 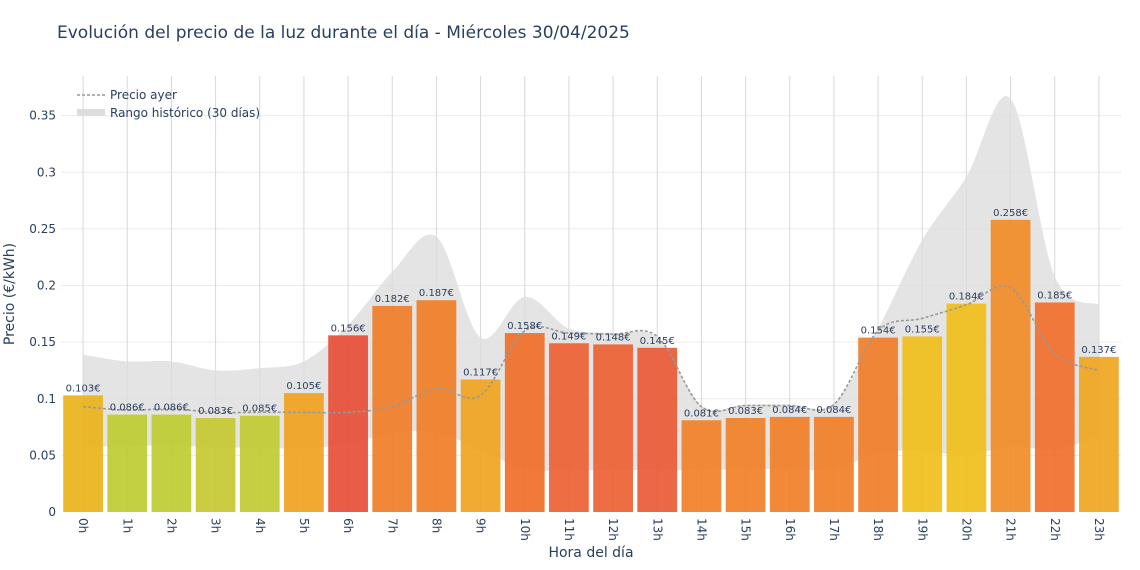 I want to click on bar-8h, so click(x=436, y=406).